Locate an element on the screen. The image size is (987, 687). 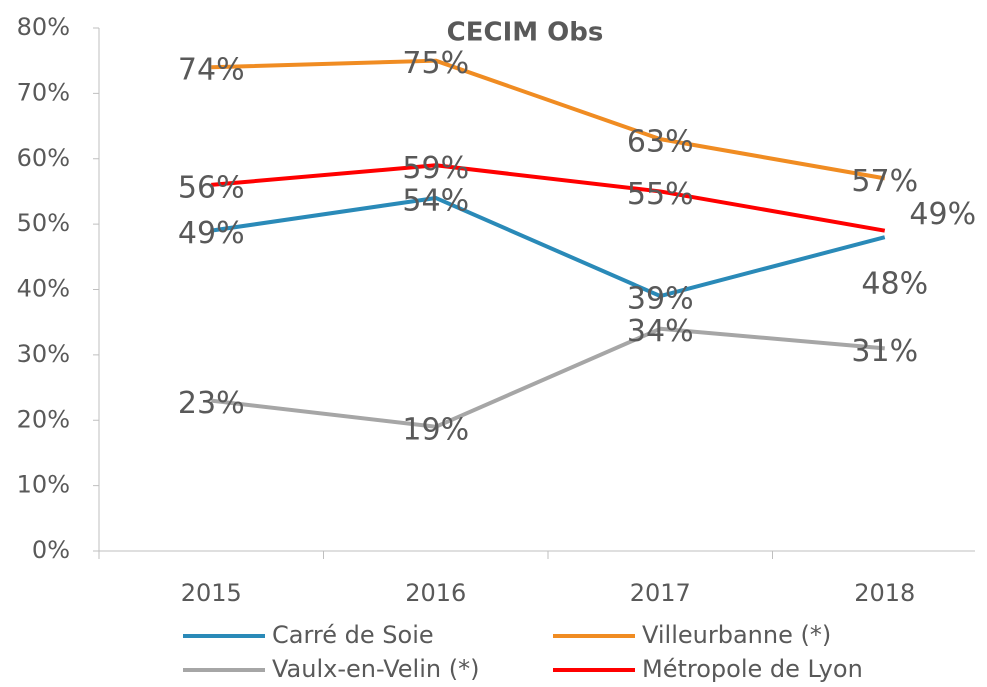
y-tick-label: 80% is located at coordinates (43, 27).